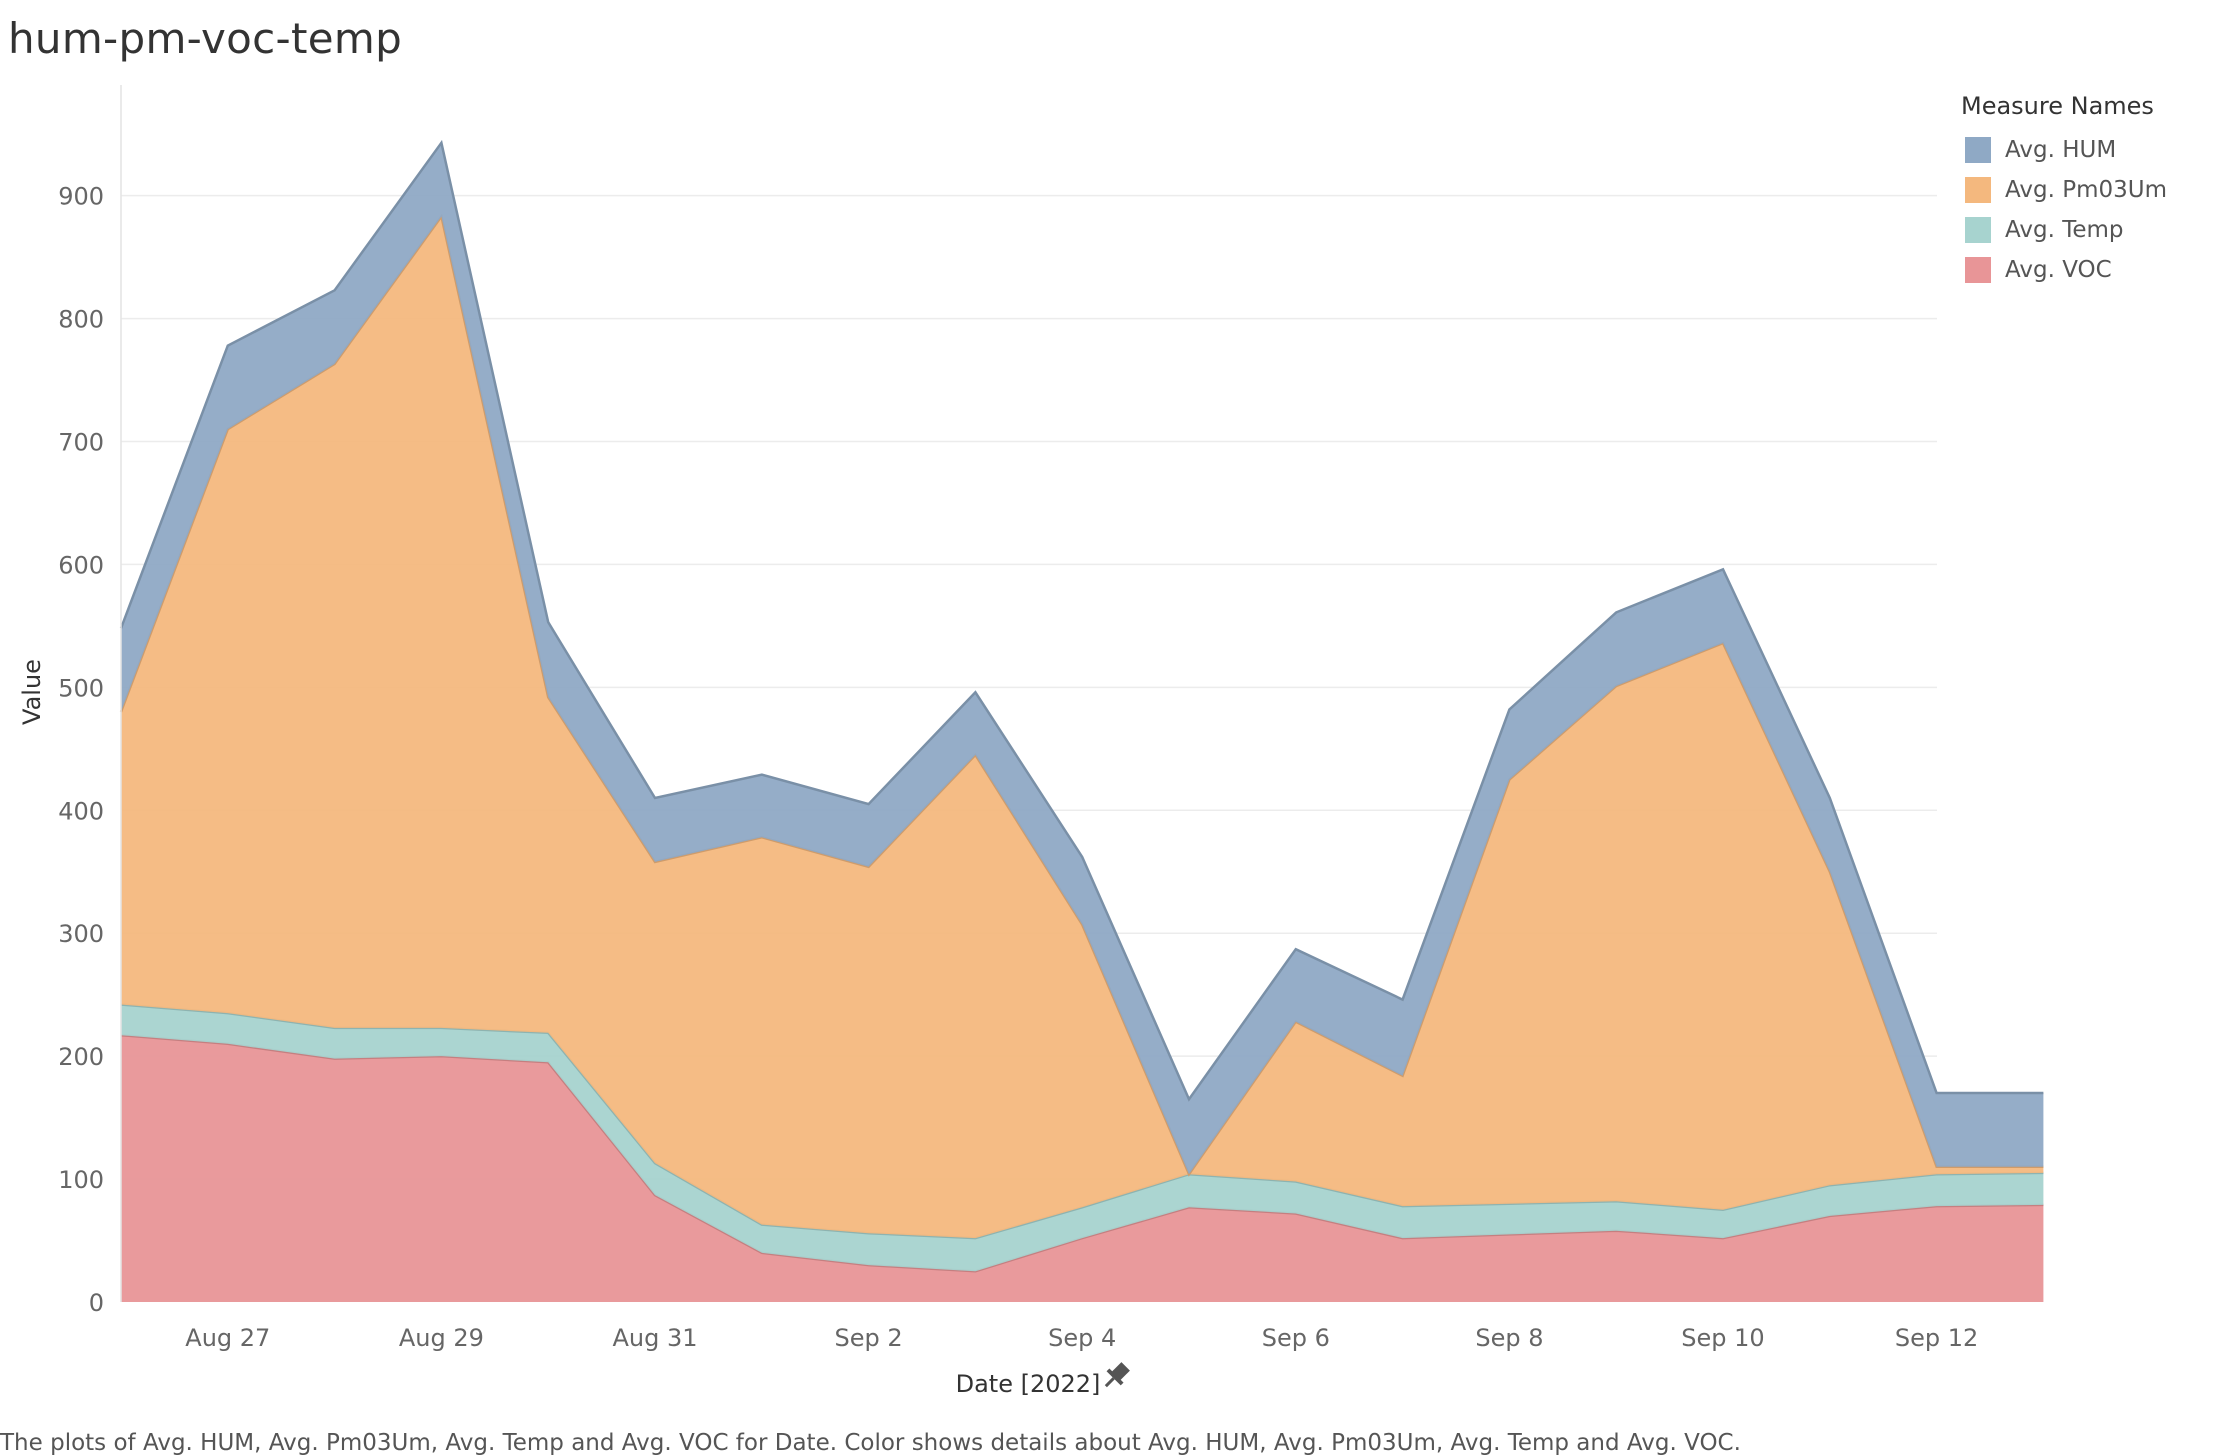 The image size is (2216, 1456). I want to click on x-tick-label: Sep 2, so click(869, 1338).